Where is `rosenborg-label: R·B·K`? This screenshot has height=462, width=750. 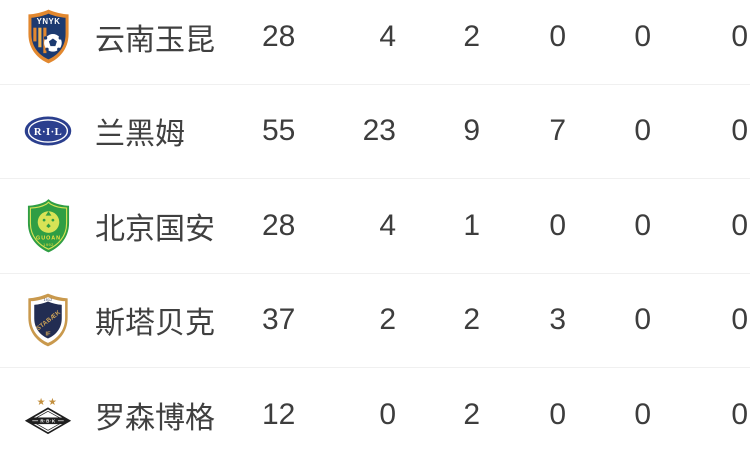 rosenborg-label: R·B·K is located at coordinates (48, 420).